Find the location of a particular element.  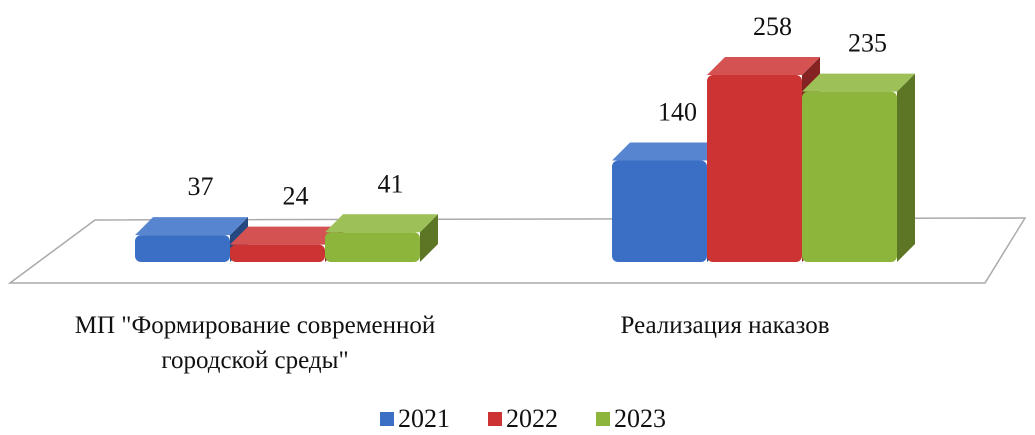

legend-label: 2022 is located at coordinates (532, 418).